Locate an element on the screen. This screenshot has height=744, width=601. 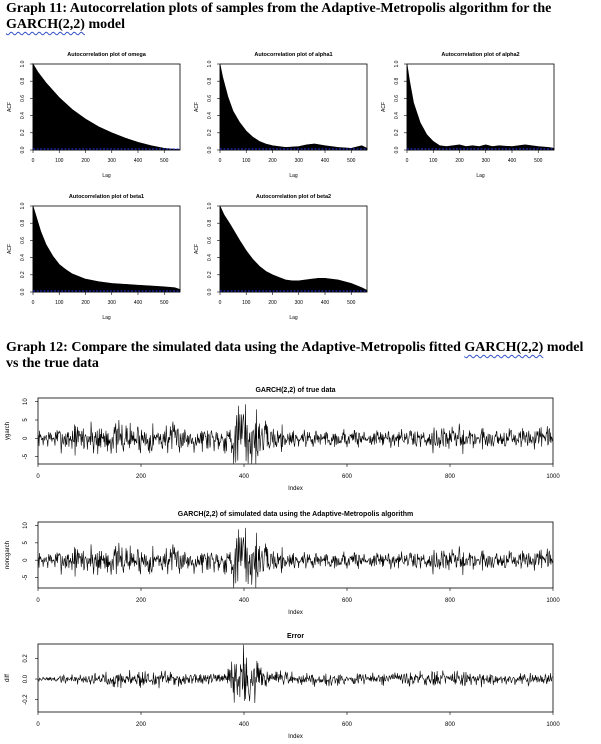
chart-title: Autocorrelation plot of alpha2 is located at coordinates (480, 55).